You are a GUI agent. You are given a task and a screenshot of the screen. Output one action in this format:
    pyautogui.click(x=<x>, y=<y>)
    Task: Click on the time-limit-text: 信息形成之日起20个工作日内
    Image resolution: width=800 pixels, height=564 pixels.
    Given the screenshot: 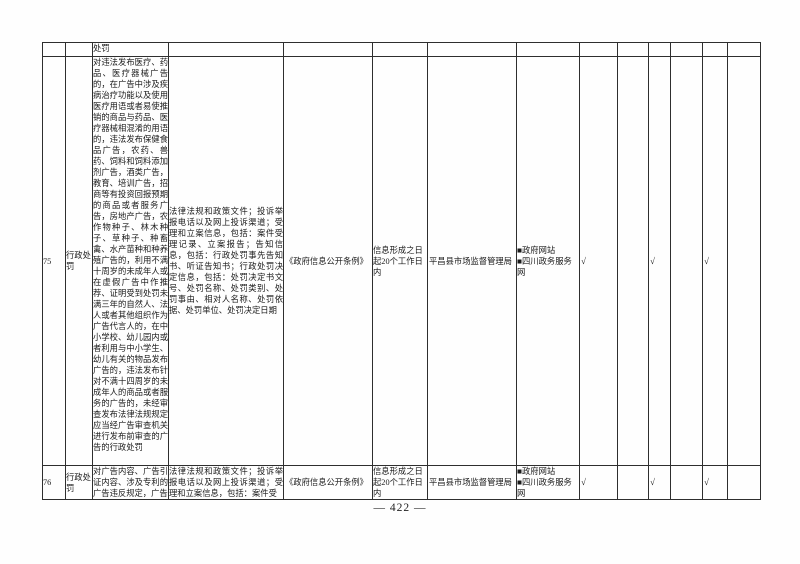 What is the action you would take?
    pyautogui.click(x=398, y=482)
    